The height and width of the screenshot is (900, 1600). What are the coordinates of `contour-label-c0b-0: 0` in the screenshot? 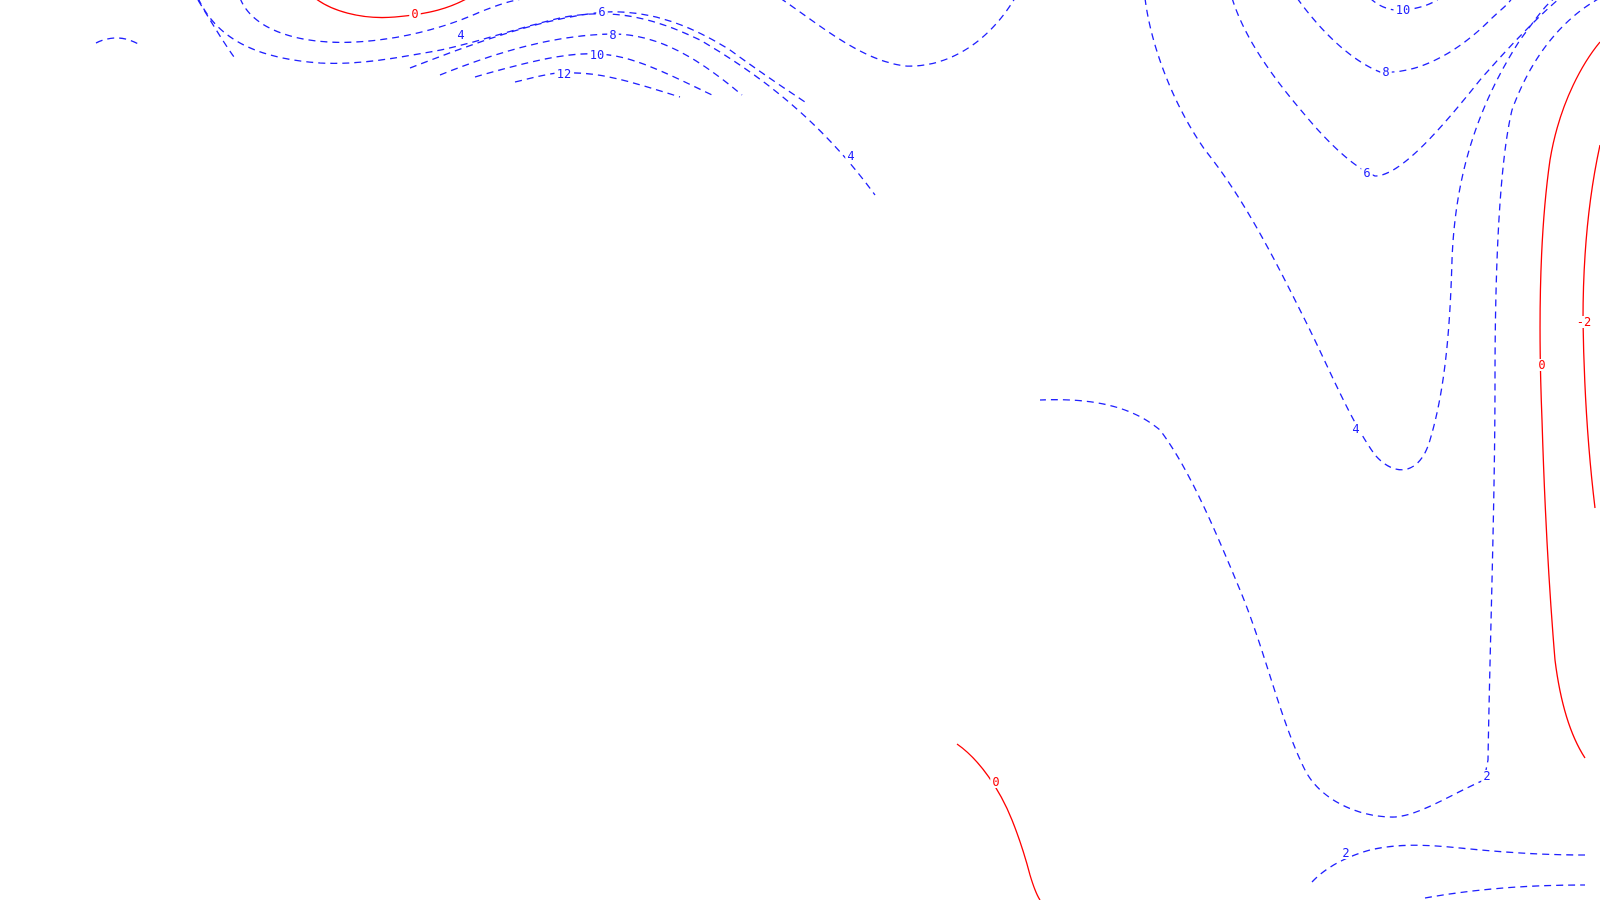 It's located at (1541, 365).